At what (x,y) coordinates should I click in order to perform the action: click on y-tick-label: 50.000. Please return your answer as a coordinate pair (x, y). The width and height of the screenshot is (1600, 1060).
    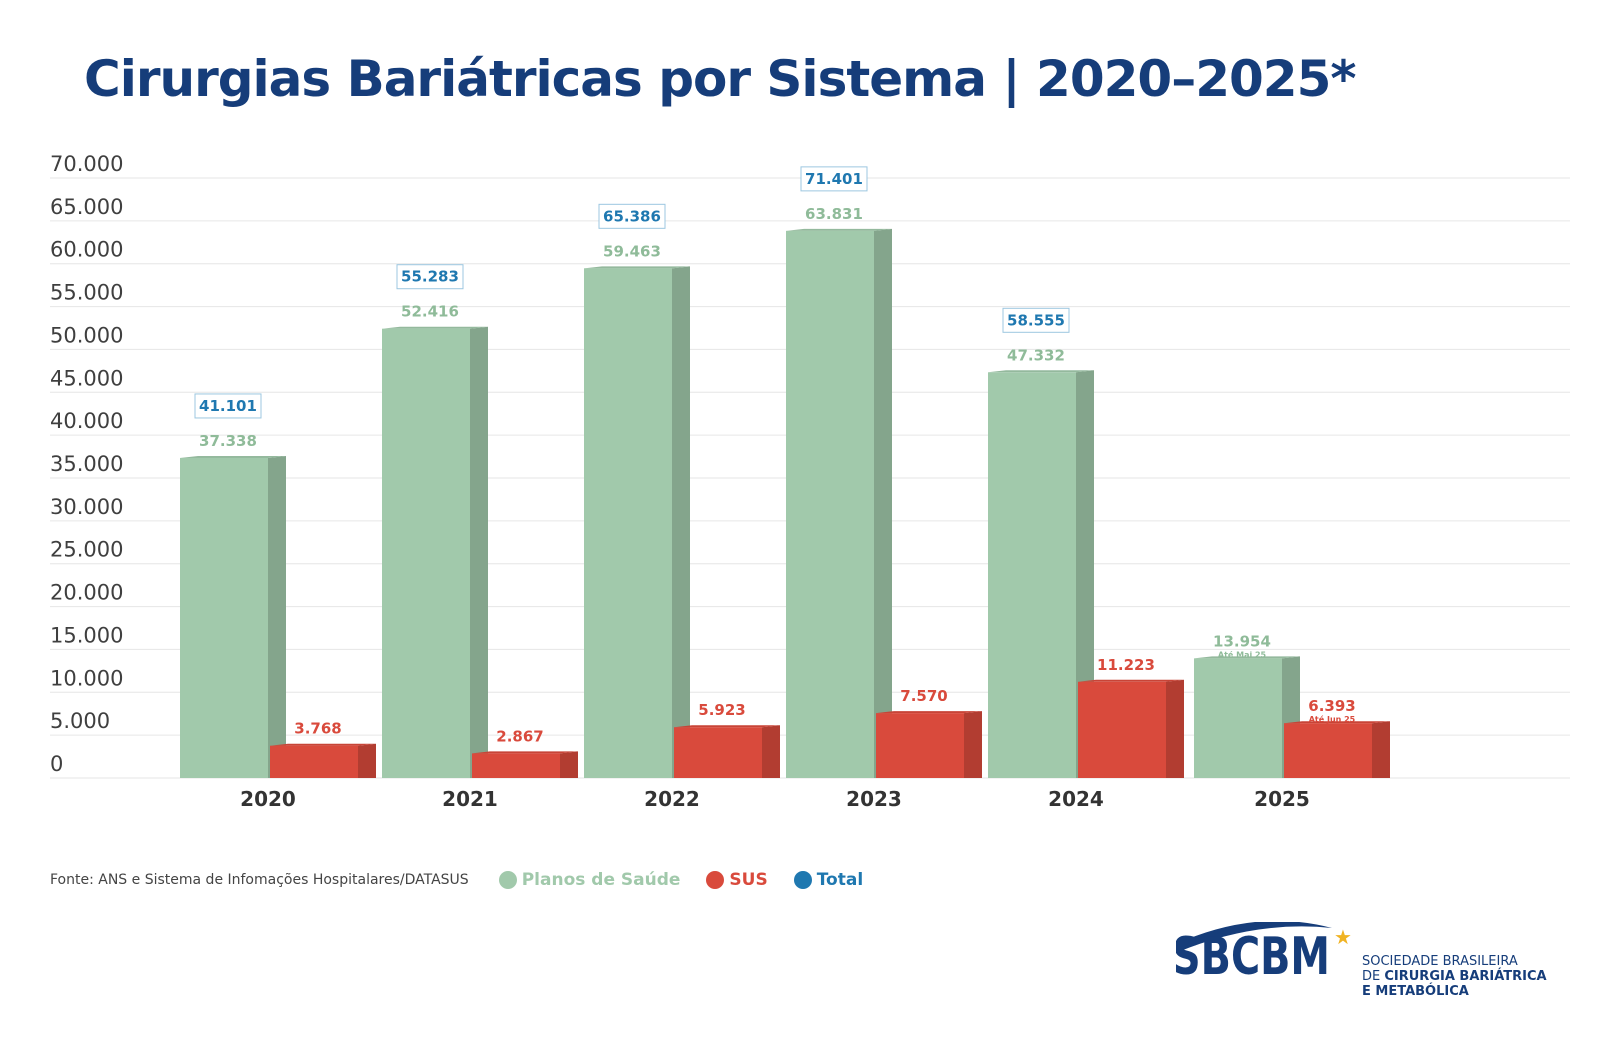
    Looking at the image, I should click on (86, 335).